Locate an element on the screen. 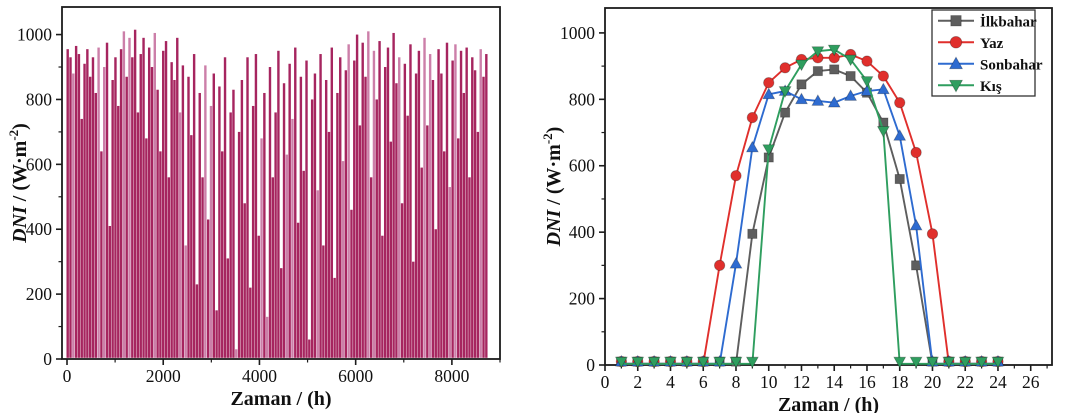  legend: İlkbahar Yaz Sonbahar Kış is located at coordinates (987, 53).